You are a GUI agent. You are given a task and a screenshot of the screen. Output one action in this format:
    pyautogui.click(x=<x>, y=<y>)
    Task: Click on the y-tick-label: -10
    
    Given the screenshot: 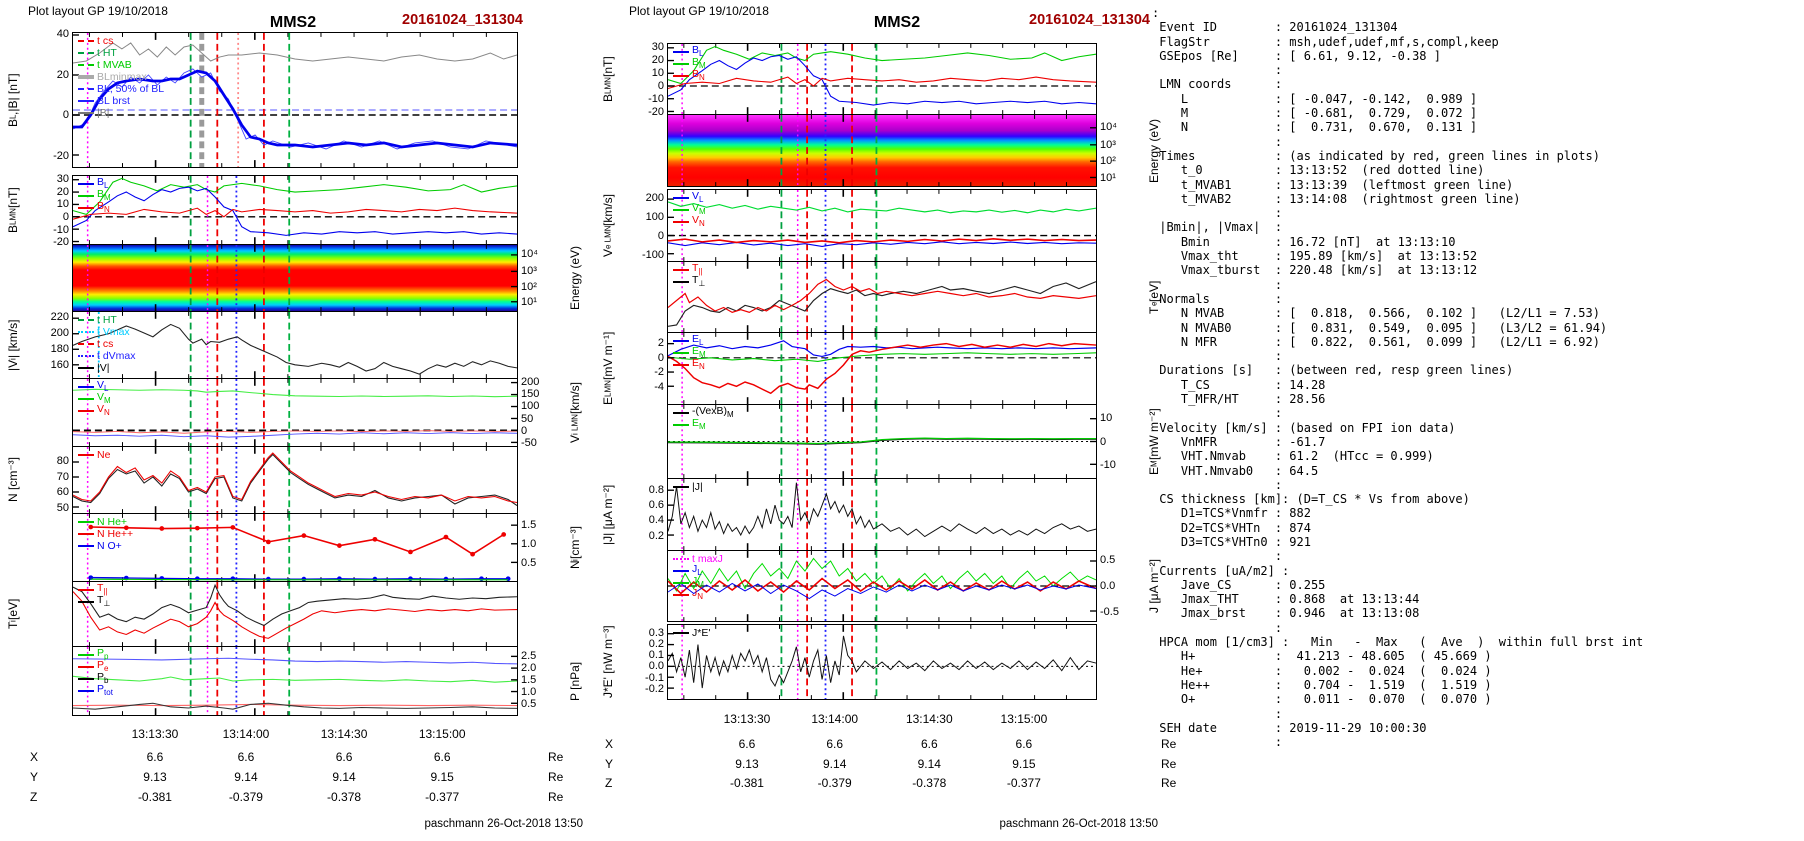 What is the action you would take?
    pyautogui.click(x=1108, y=464)
    